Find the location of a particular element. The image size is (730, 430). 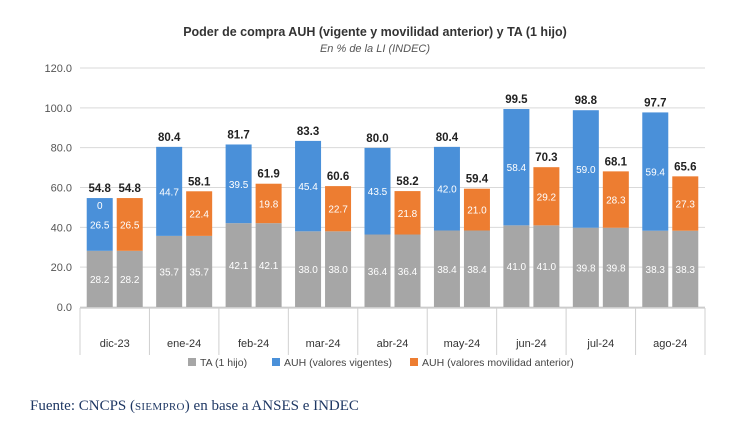

total-anterior-label: 54.8 is located at coordinates (130, 189).